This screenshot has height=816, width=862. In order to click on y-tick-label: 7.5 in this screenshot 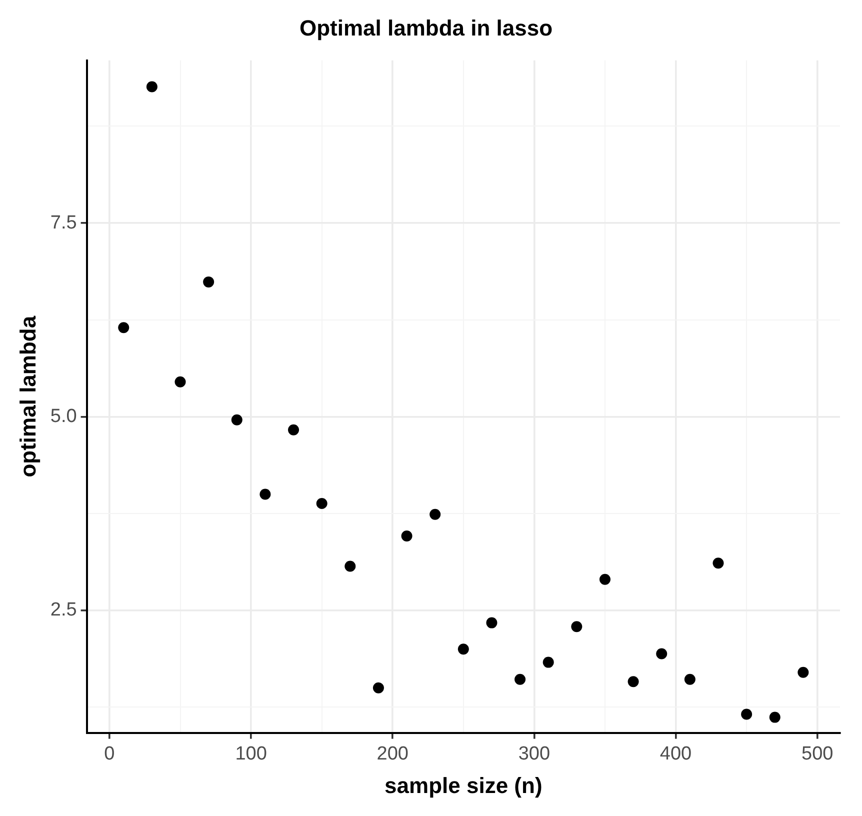, I will do `click(63, 223)`.